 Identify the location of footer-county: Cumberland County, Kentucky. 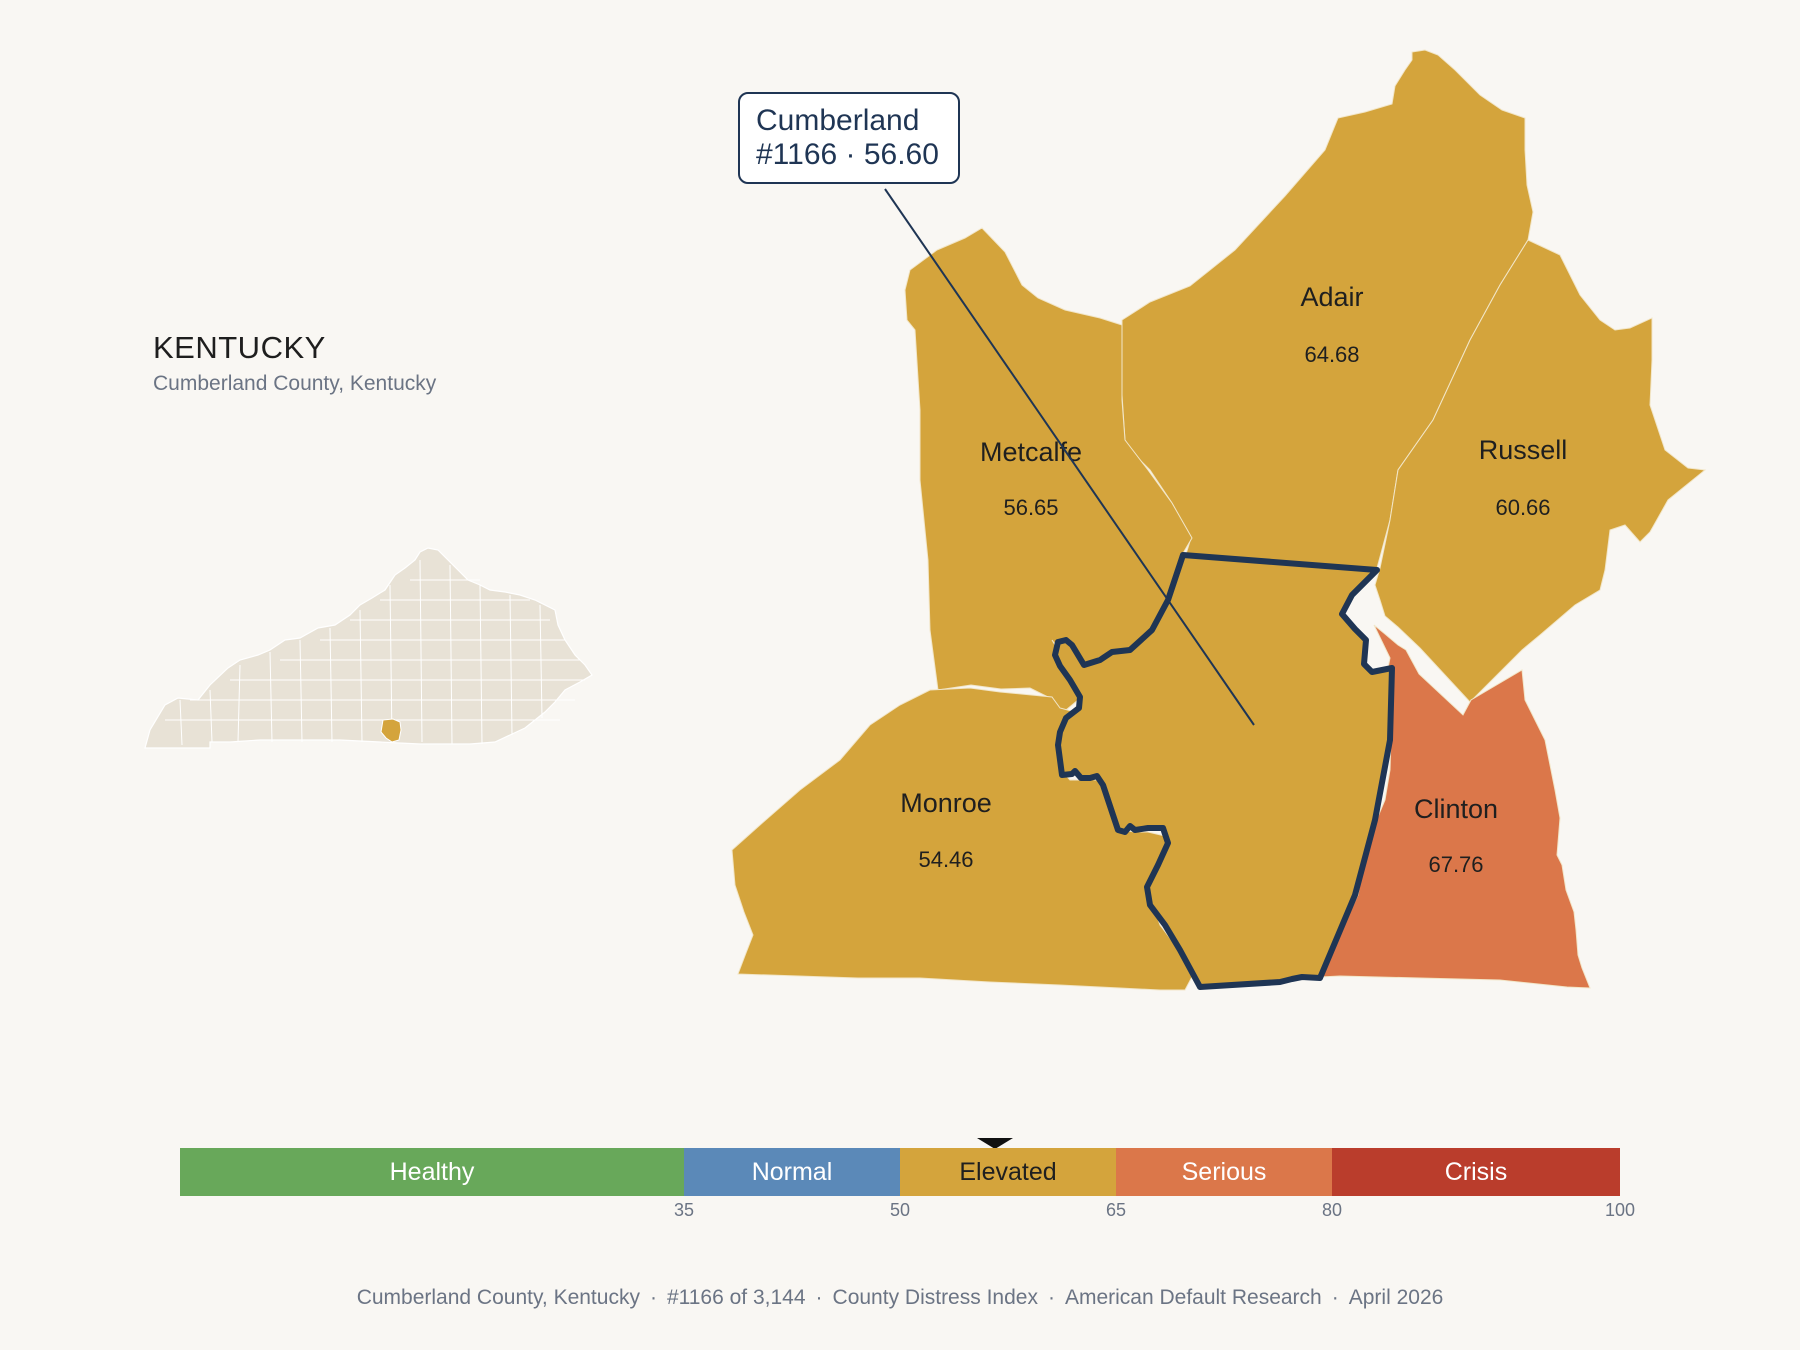
(498, 1297).